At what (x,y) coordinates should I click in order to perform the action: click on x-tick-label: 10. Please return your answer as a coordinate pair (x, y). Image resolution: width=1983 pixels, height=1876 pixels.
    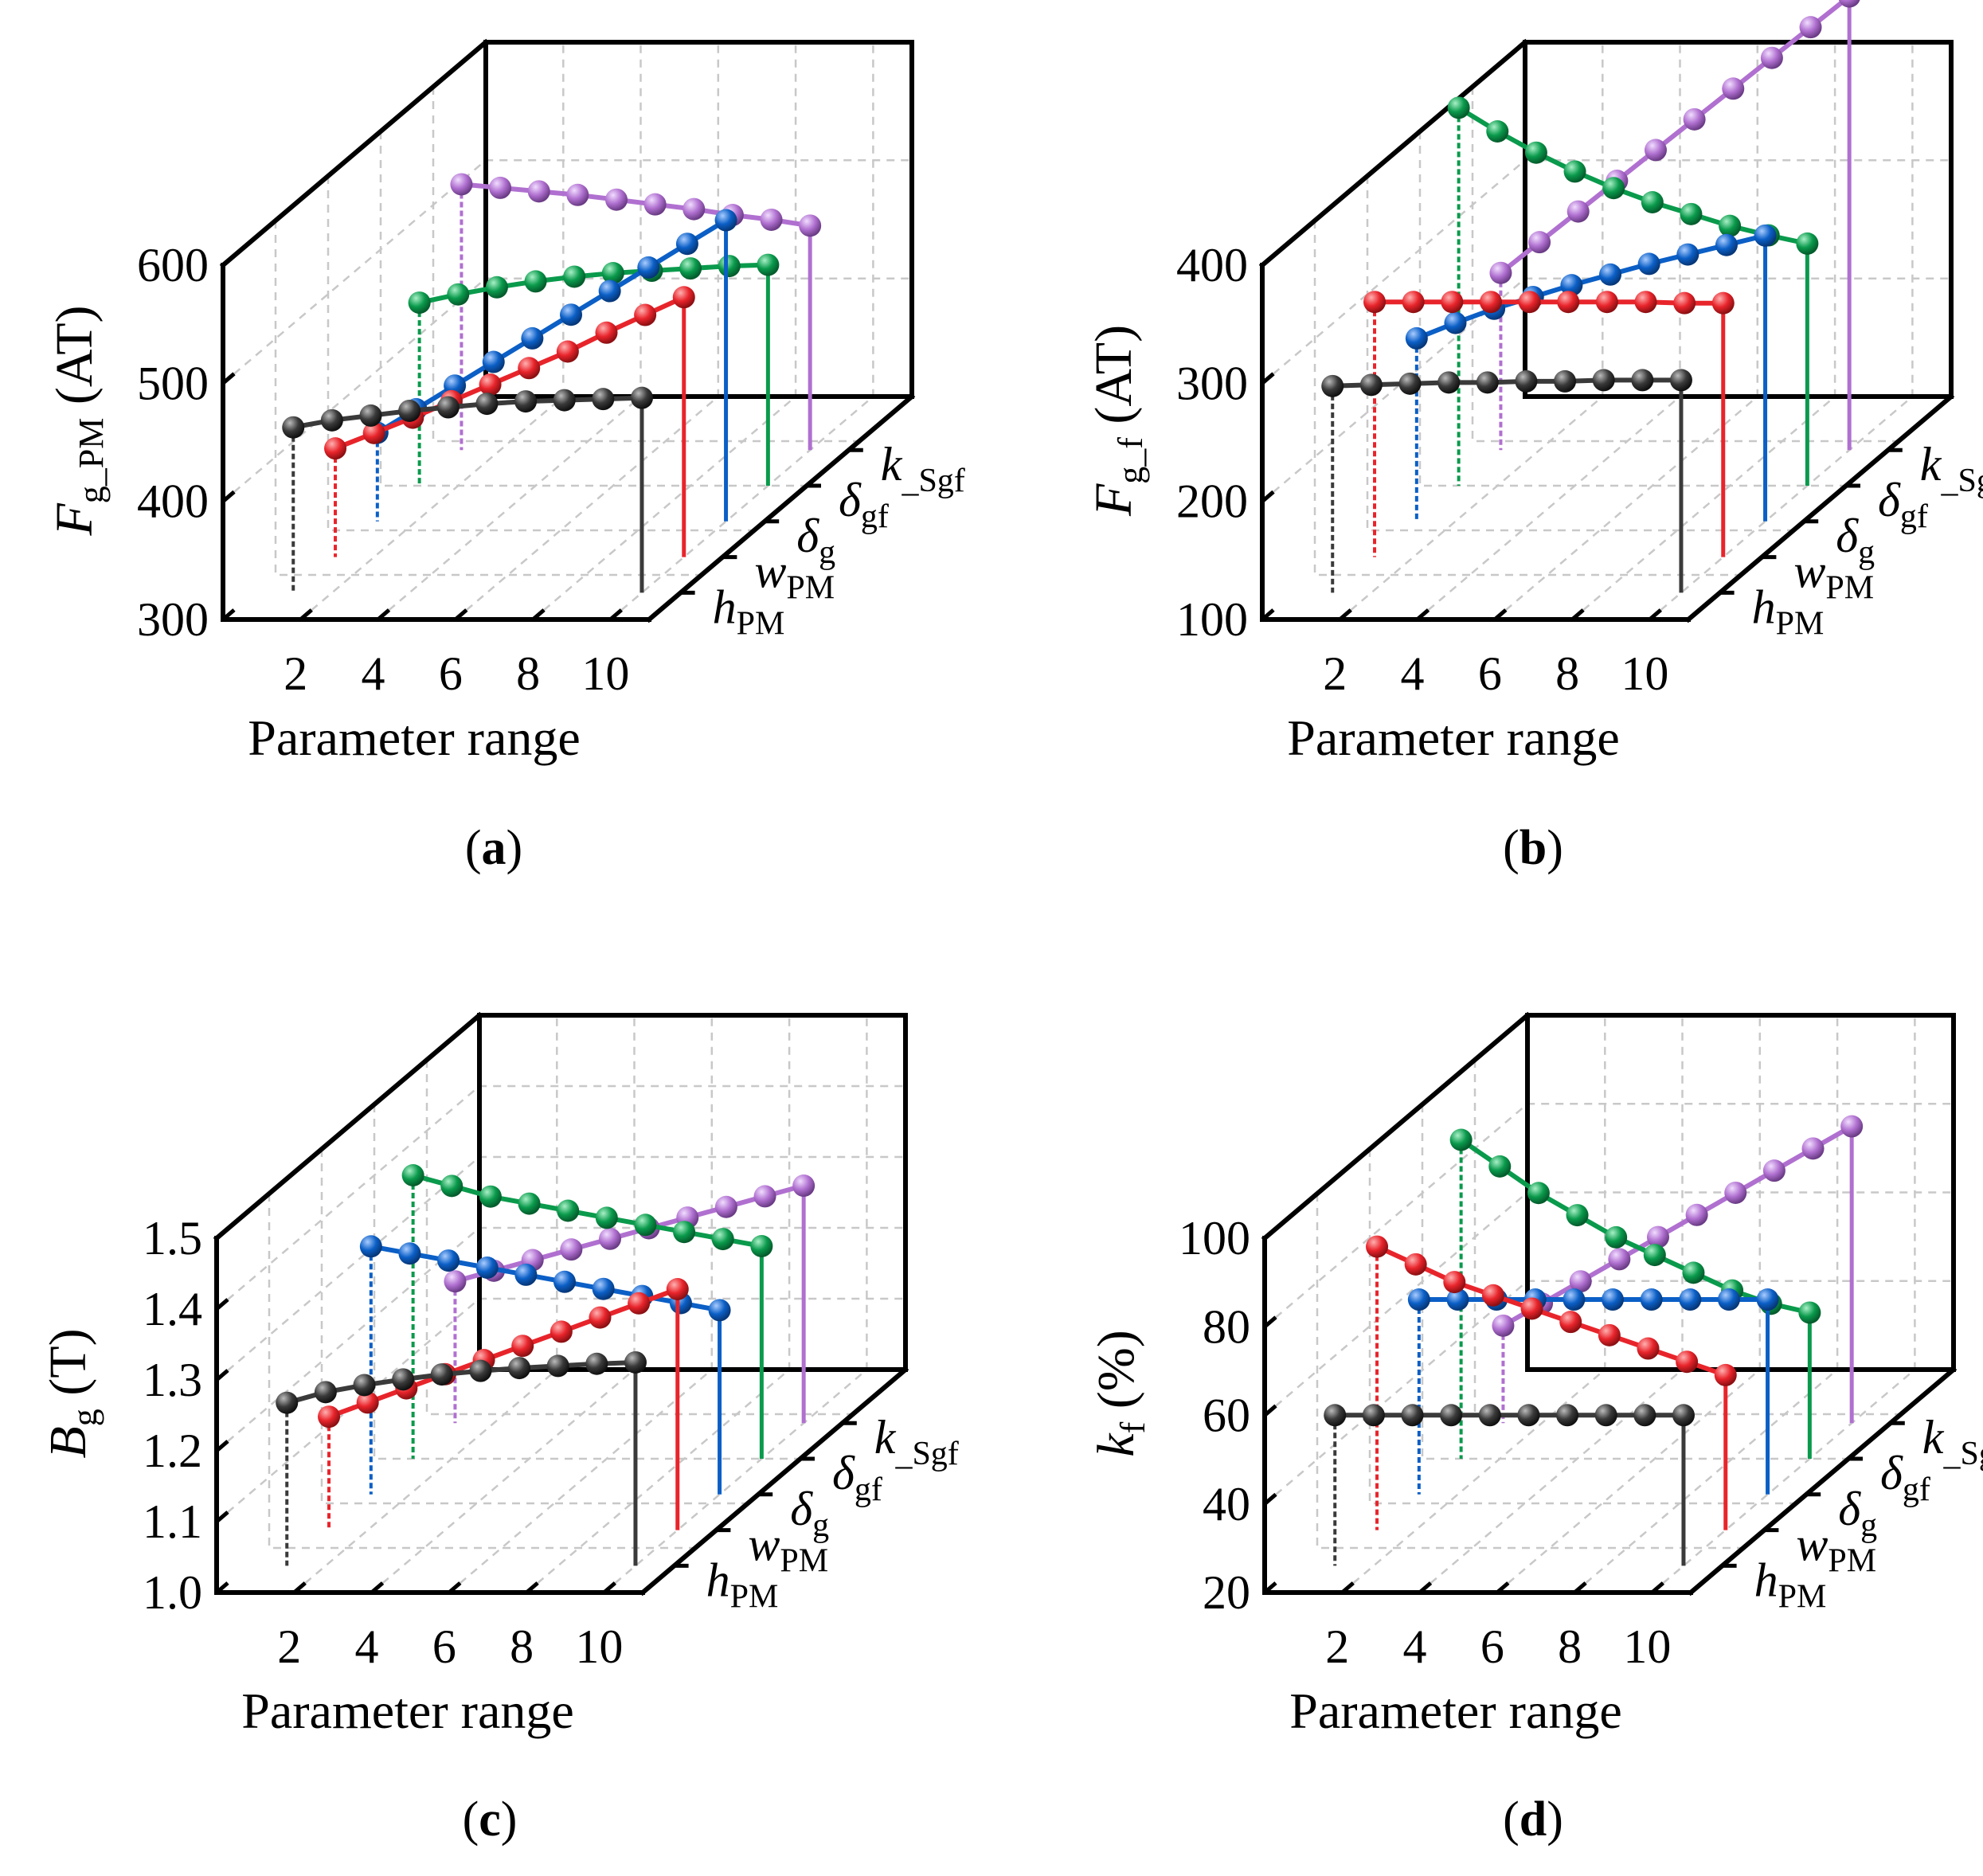
    Looking at the image, I should click on (1647, 1646).